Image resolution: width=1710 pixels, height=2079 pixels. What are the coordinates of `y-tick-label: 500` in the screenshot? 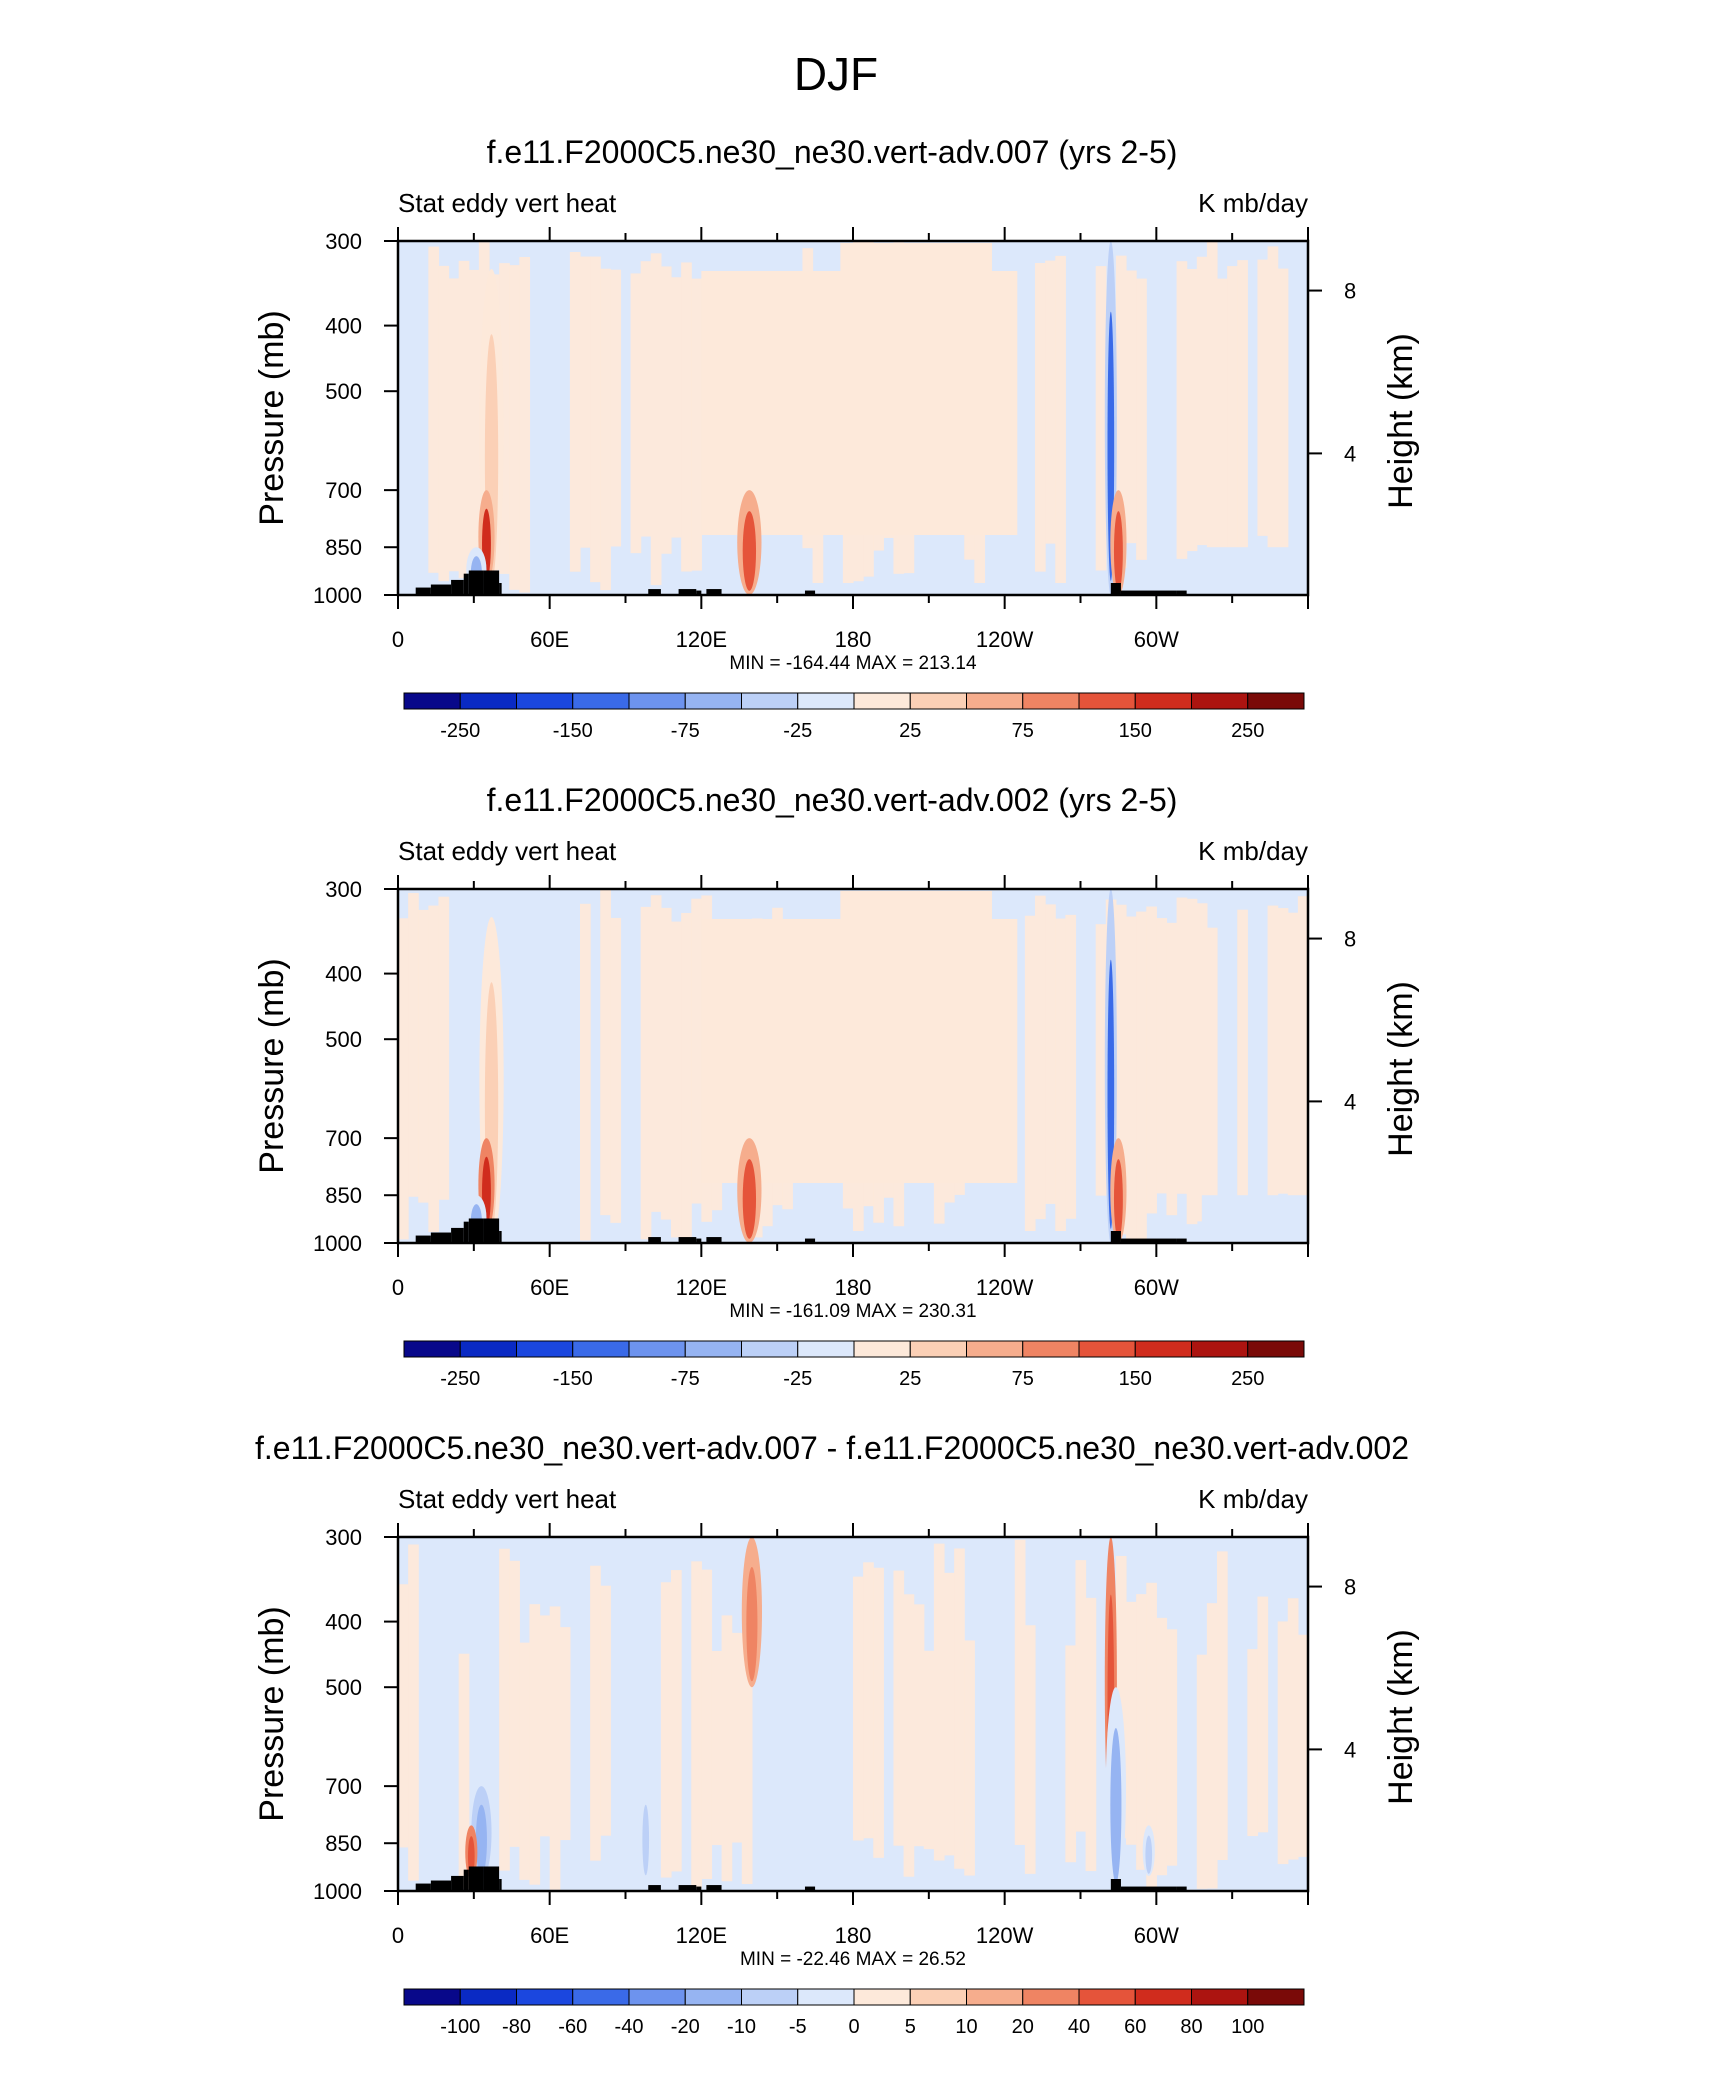 It's located at (343, 1039).